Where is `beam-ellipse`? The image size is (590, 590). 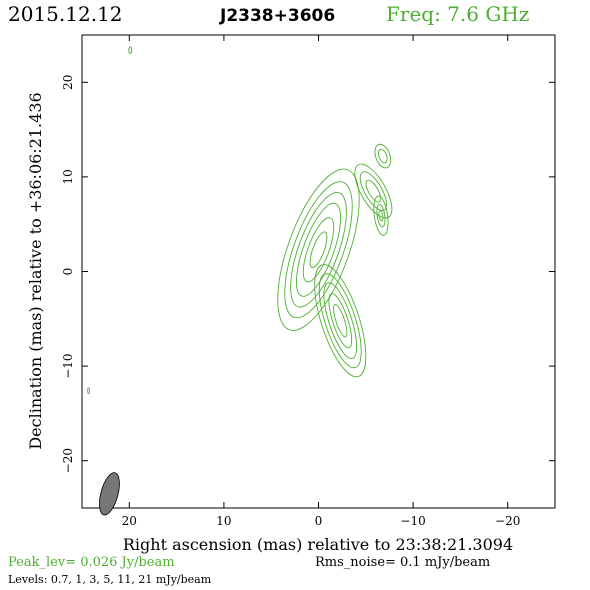 beam-ellipse is located at coordinates (109, 494).